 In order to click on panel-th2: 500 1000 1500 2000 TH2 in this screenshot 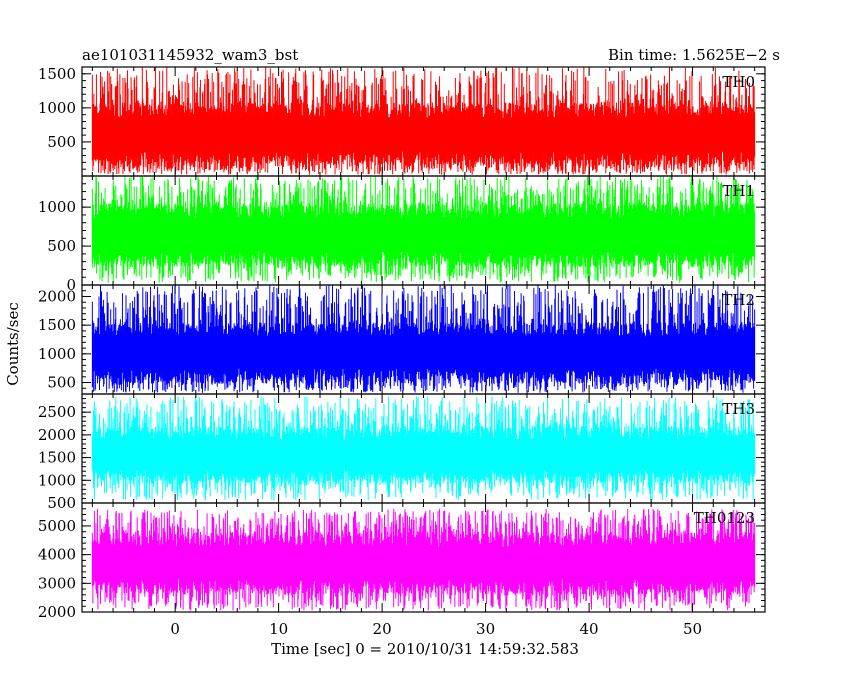, I will do `click(402, 339)`.